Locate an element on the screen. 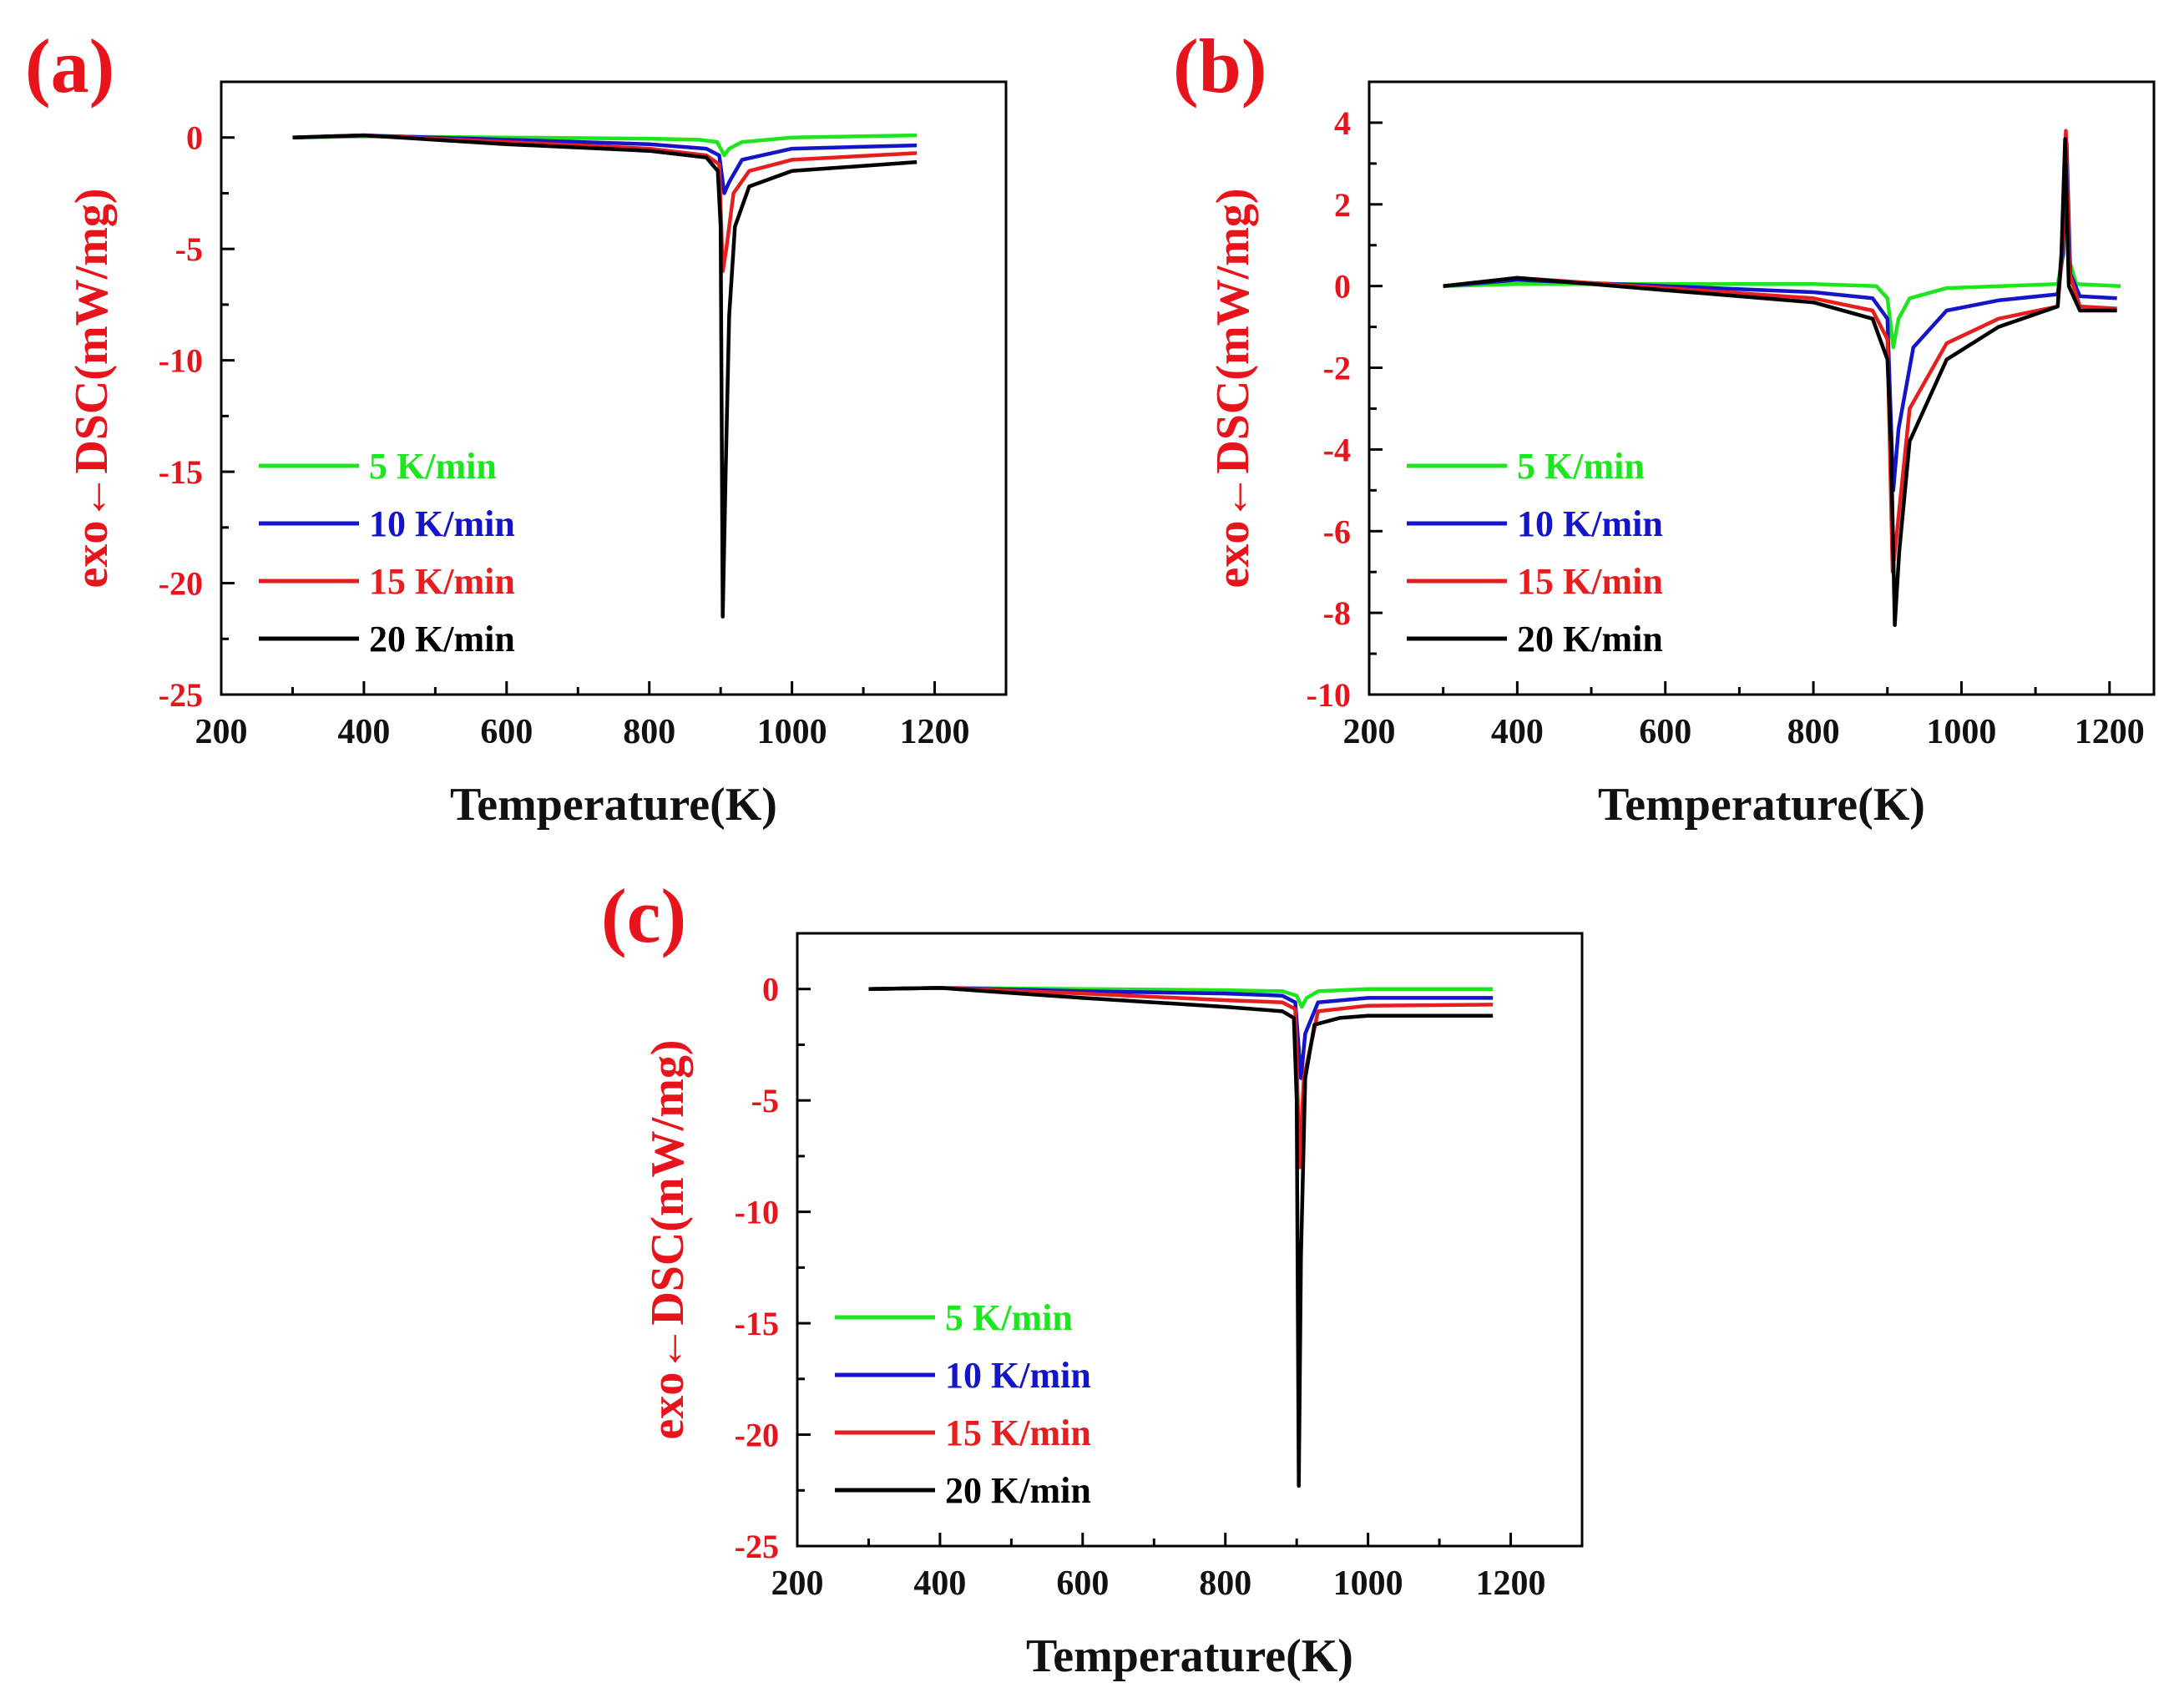 The width and height of the screenshot is (2184, 1698). y-tick-label: -6 is located at coordinates (1337, 532).